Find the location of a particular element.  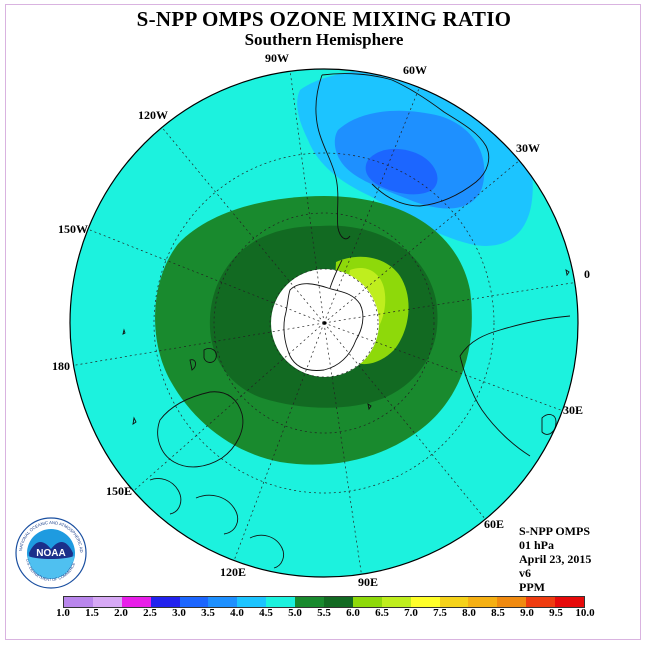

info-date: April 23, 2015 is located at coordinates (555, 559).